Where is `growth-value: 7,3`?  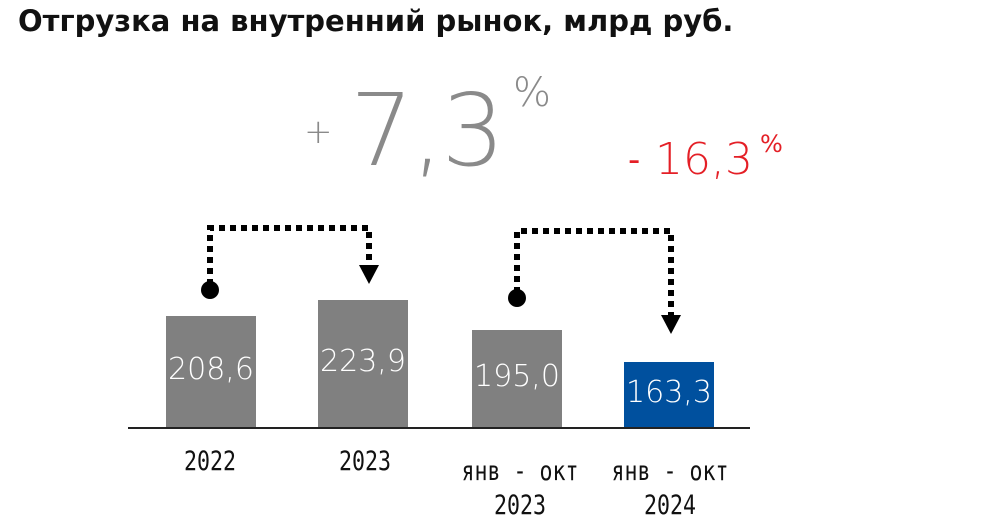
growth-value: 7,3 is located at coordinates (427, 130).